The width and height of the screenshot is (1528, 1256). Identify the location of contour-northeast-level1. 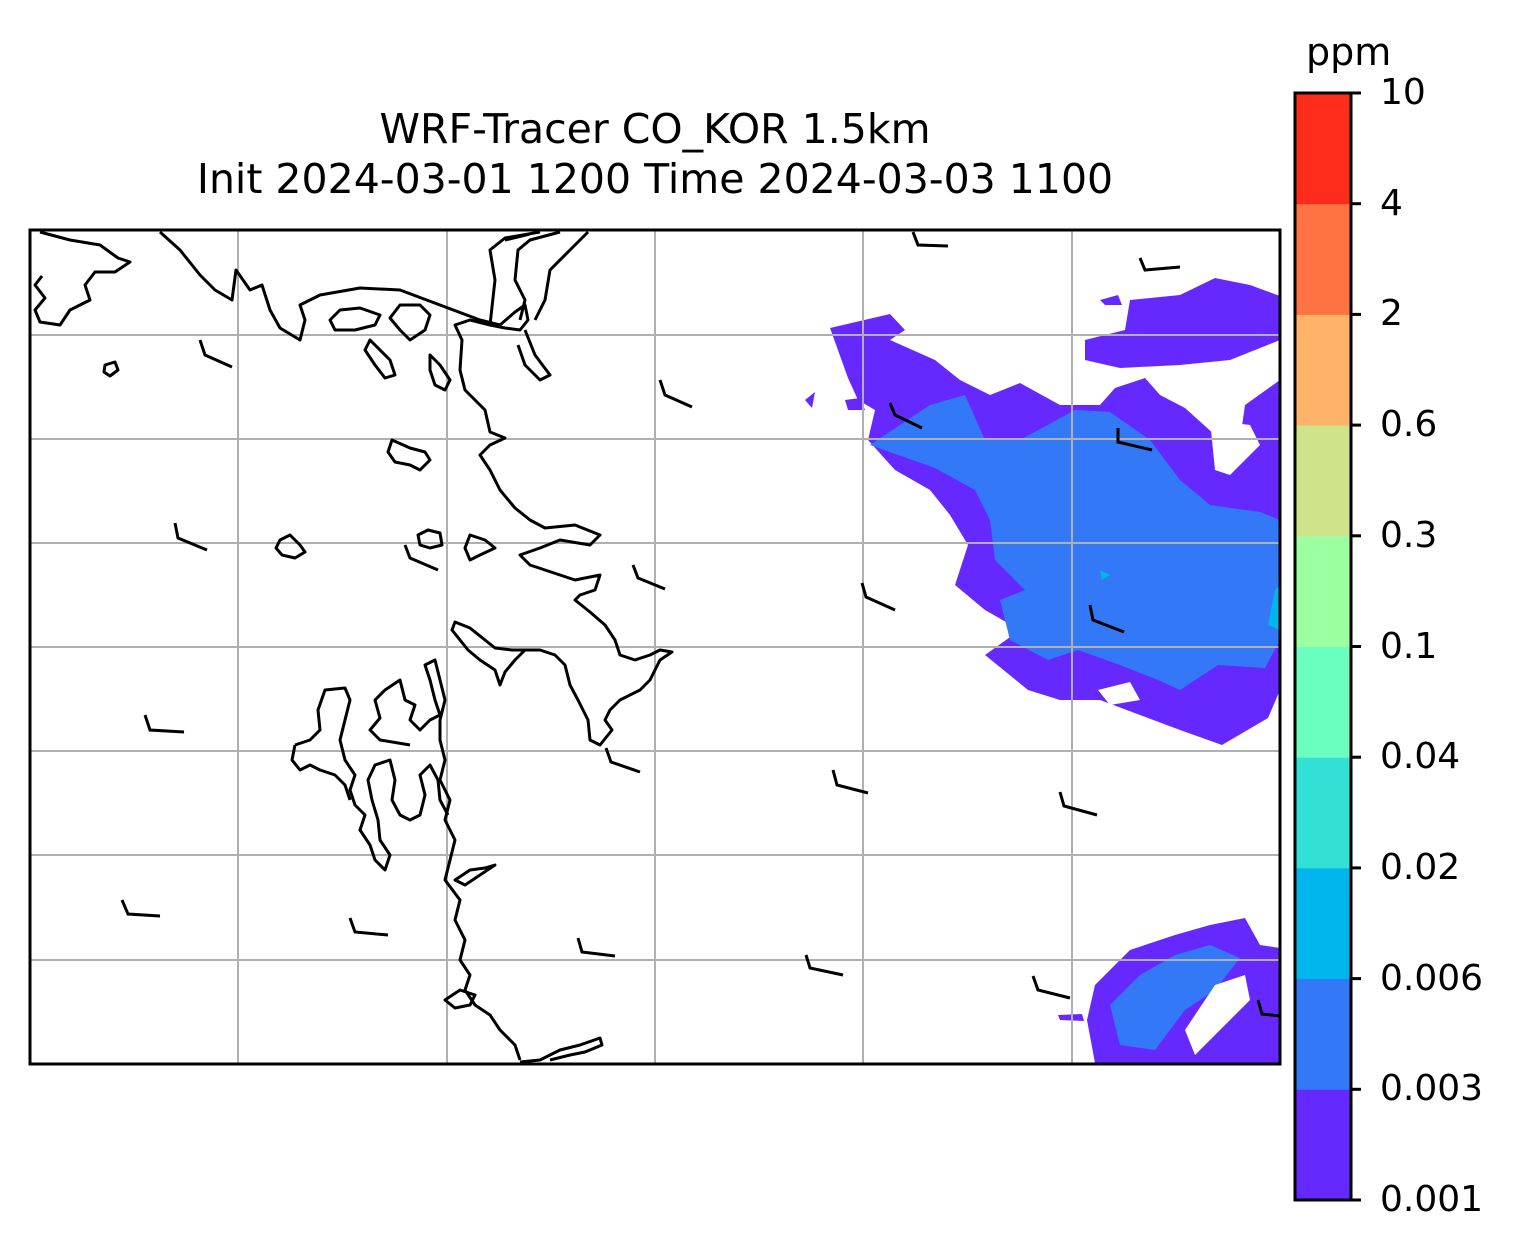
(1182, 323).